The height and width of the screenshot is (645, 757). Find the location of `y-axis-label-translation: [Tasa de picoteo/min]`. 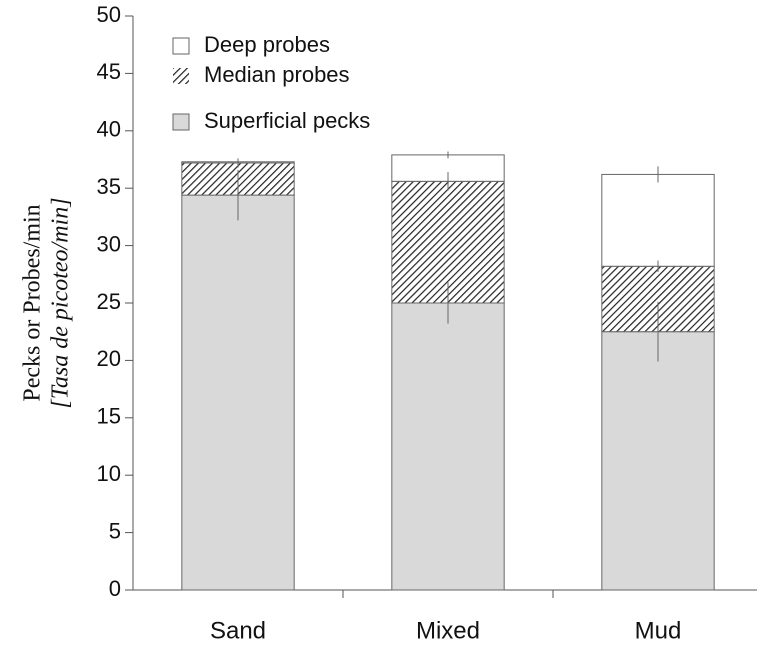

y-axis-label-translation: [Tasa de picoteo/min] is located at coordinates (61, 302).